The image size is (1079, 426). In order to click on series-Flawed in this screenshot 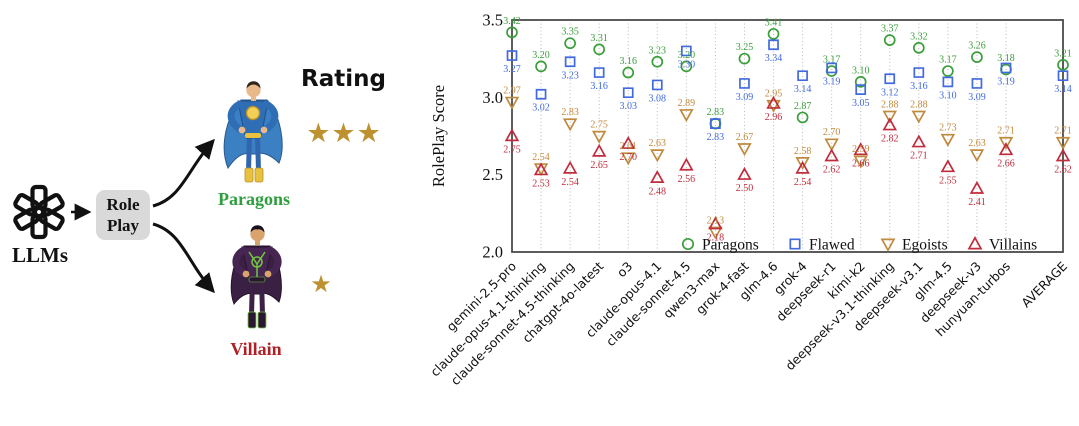, I will do `click(787, 84)`.